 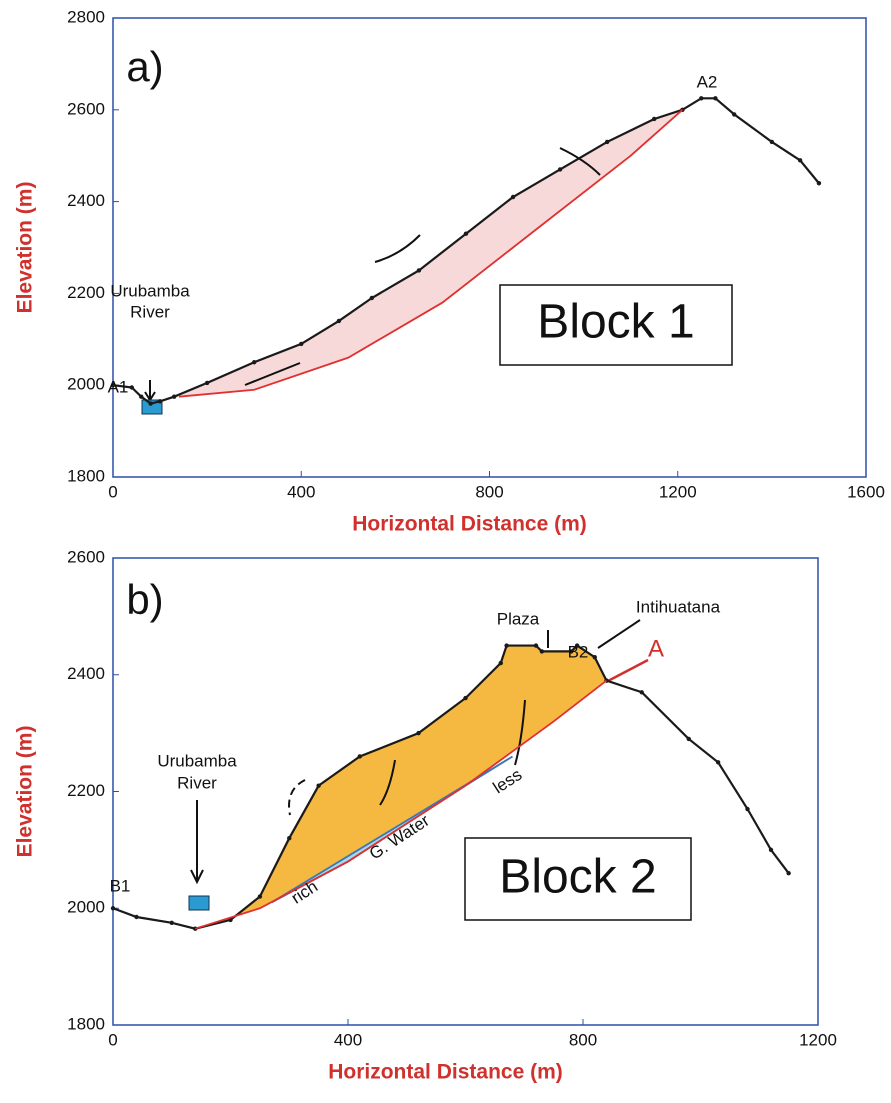 I want to click on old-surface, so click(x=297, y=797).